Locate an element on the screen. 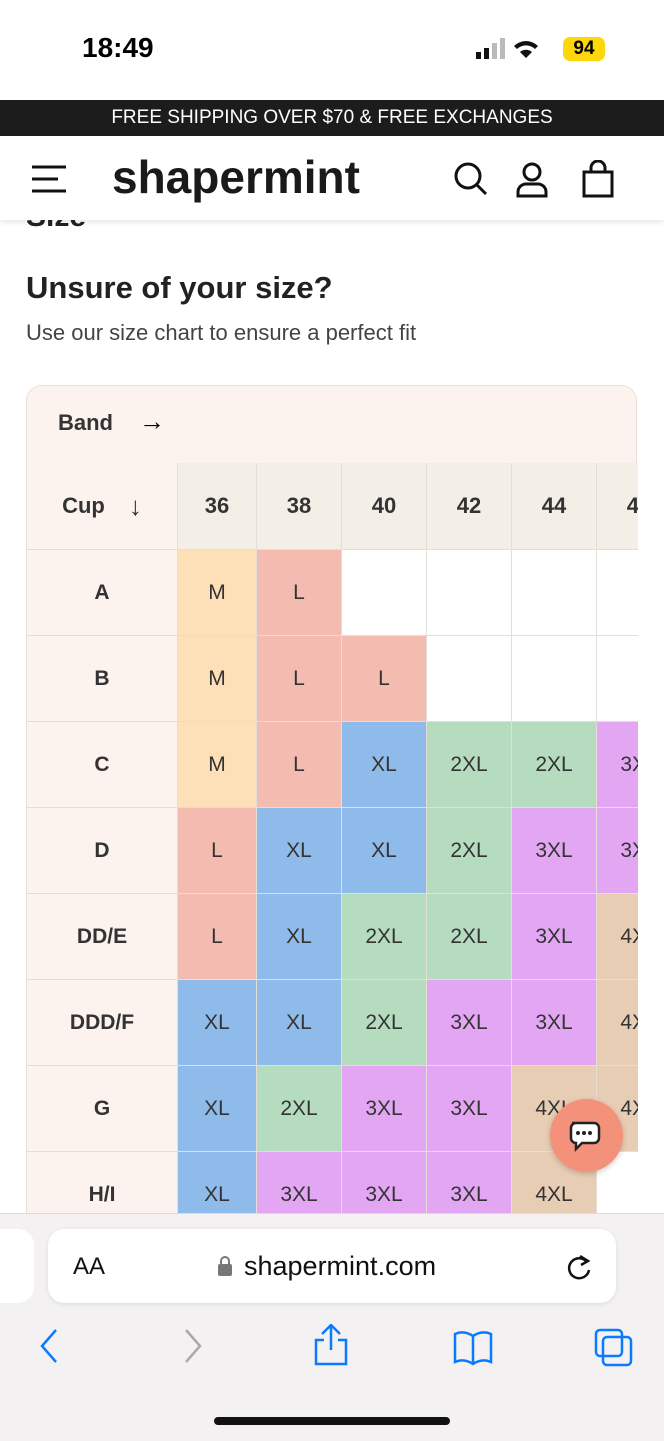 Image resolution: width=664 pixels, height=1441 pixels. lock-icon is located at coordinates (225, 1266).